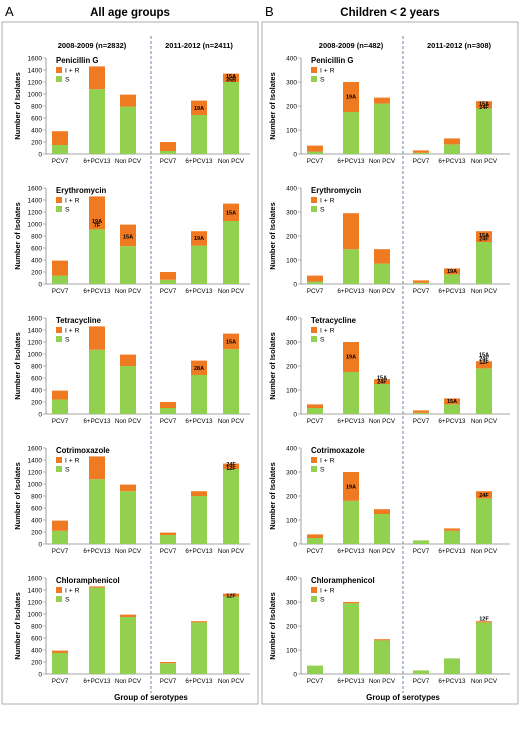  What do you see at coordinates (291, 390) in the screenshot?
I see `chart-b-3-y-tick-label: 100` at bounding box center [291, 390].